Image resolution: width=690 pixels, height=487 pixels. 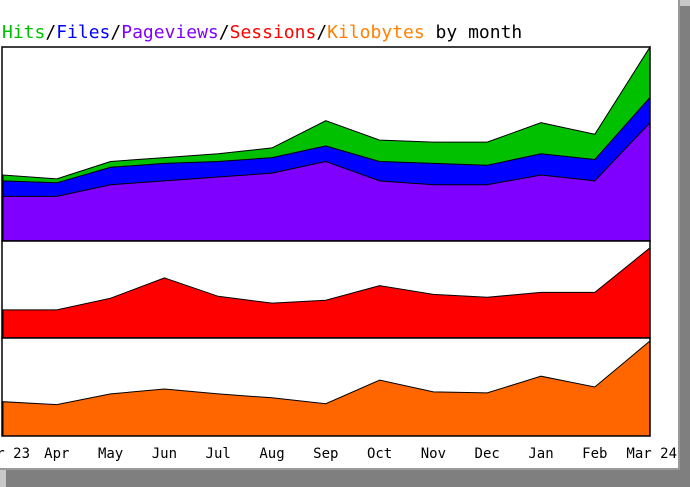 I want to click on title-part-7: /, so click(x=321, y=32).